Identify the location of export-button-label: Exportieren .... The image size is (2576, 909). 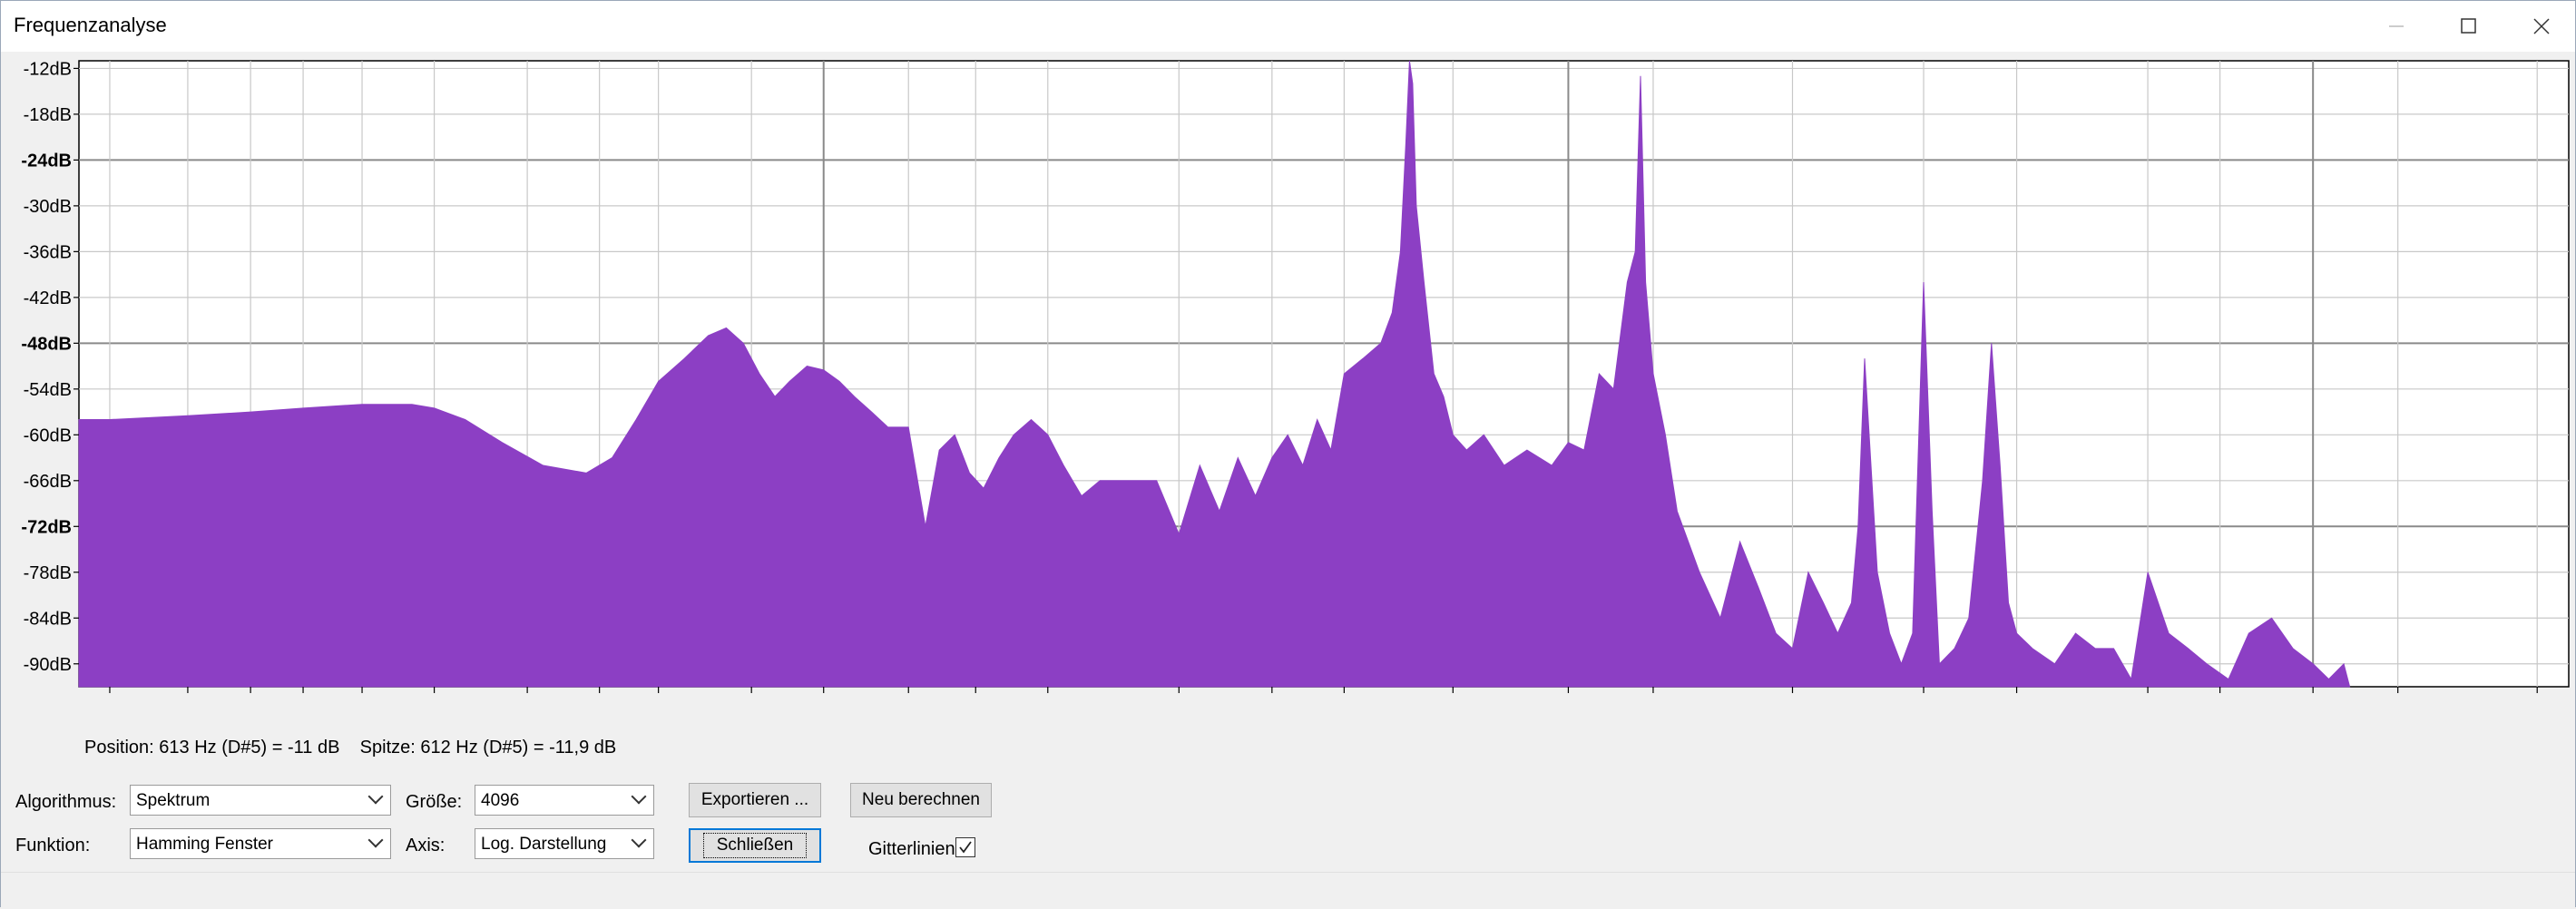
(754, 799).